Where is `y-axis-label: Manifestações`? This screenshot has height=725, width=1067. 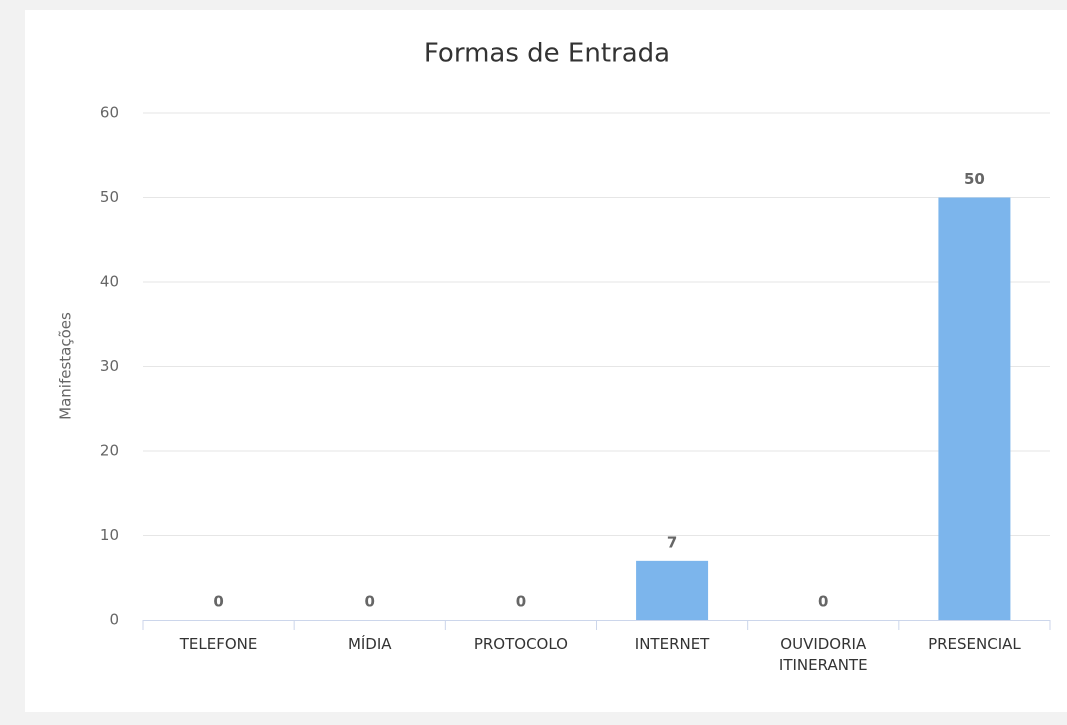 y-axis-label: Manifestações is located at coordinates (66, 366).